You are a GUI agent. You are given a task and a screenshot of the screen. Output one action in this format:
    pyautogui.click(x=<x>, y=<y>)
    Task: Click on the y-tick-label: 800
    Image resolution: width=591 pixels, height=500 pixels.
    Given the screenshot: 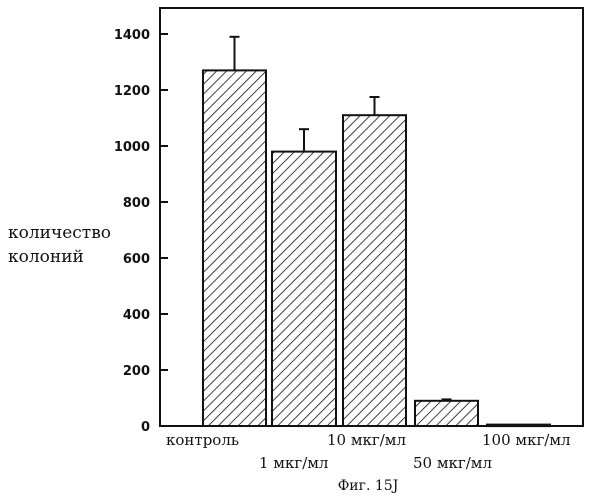 What is the action you would take?
    pyautogui.click(x=136, y=203)
    